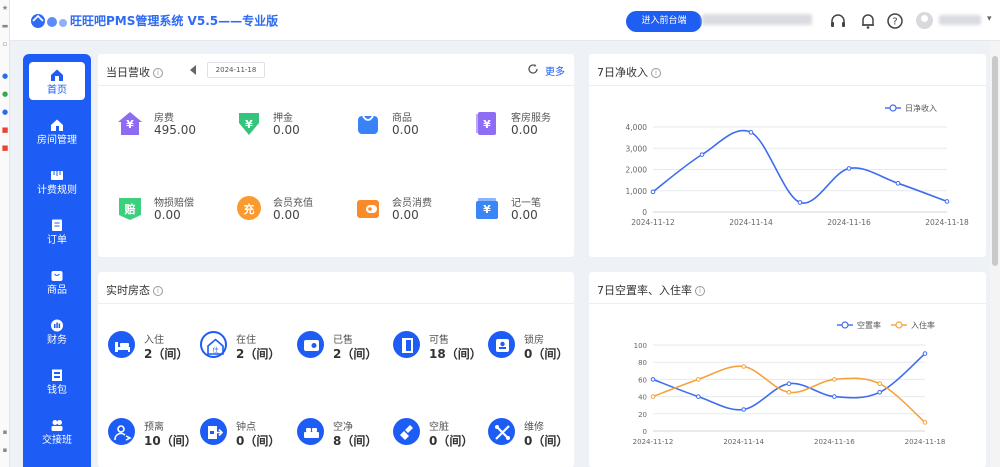  I want to click on revenue-label: 会员充值, so click(293, 203).